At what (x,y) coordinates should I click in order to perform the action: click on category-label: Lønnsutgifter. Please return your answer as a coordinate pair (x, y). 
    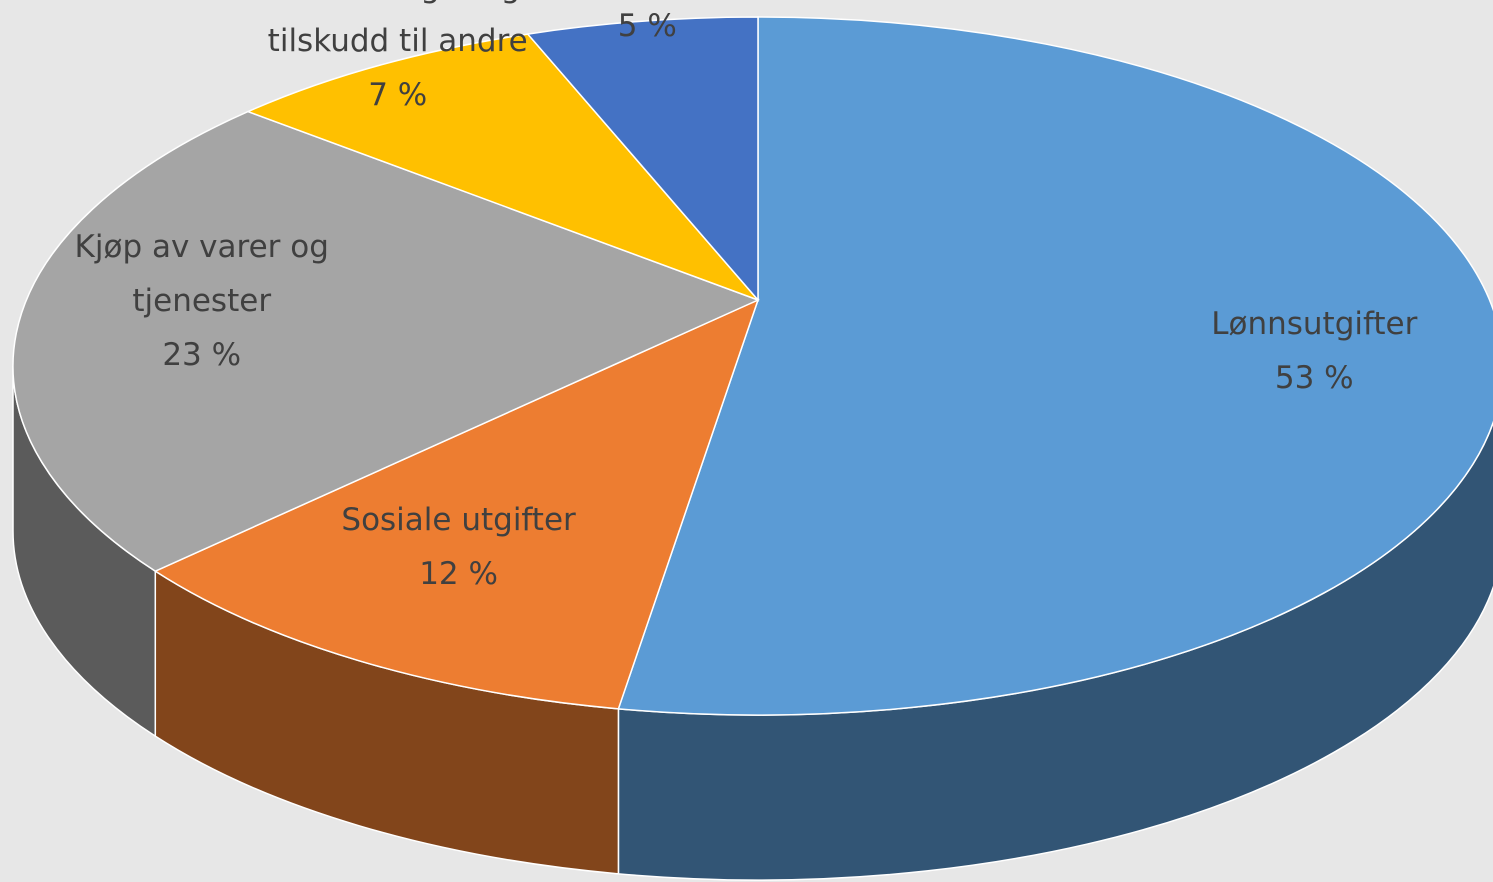
    Looking at the image, I should click on (1314, 323).